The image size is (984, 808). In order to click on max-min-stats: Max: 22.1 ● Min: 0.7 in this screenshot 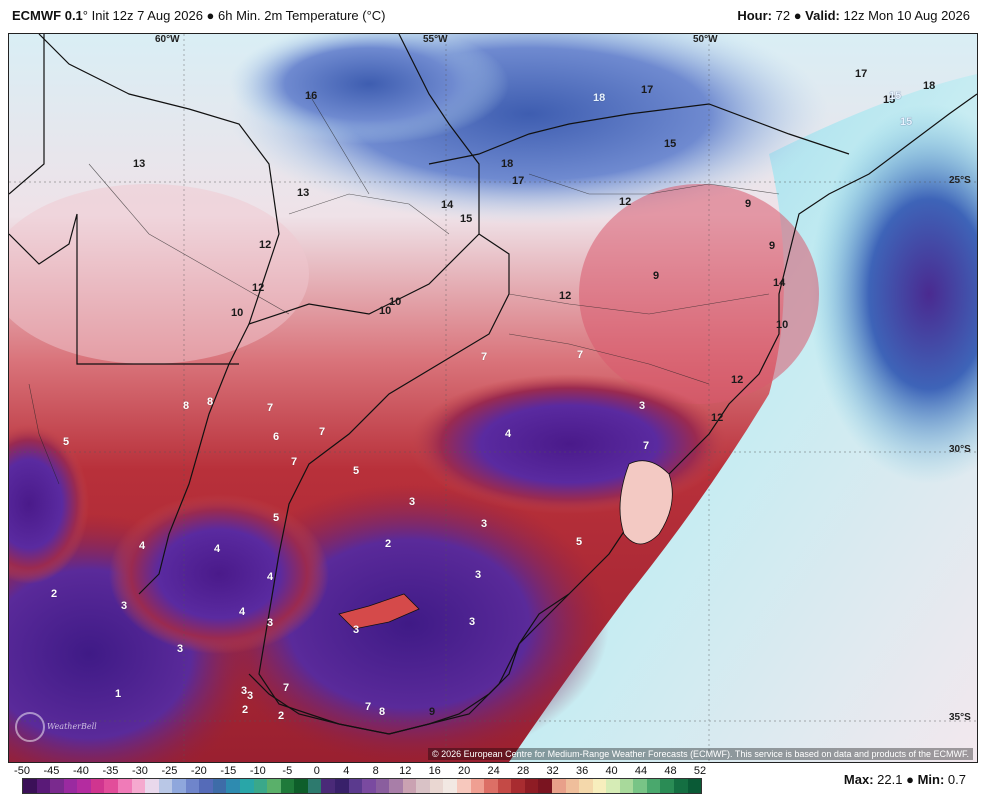, I will do `click(905, 779)`.